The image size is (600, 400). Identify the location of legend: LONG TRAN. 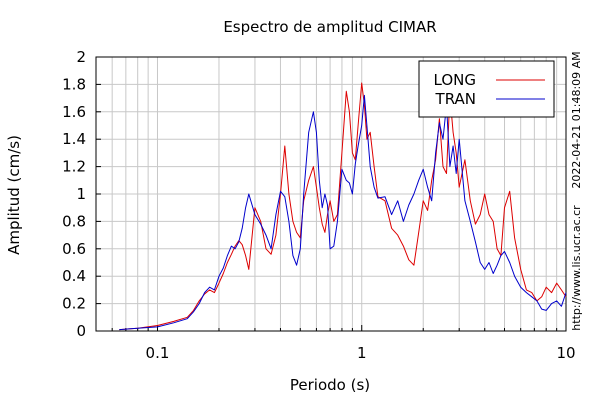
(486, 89).